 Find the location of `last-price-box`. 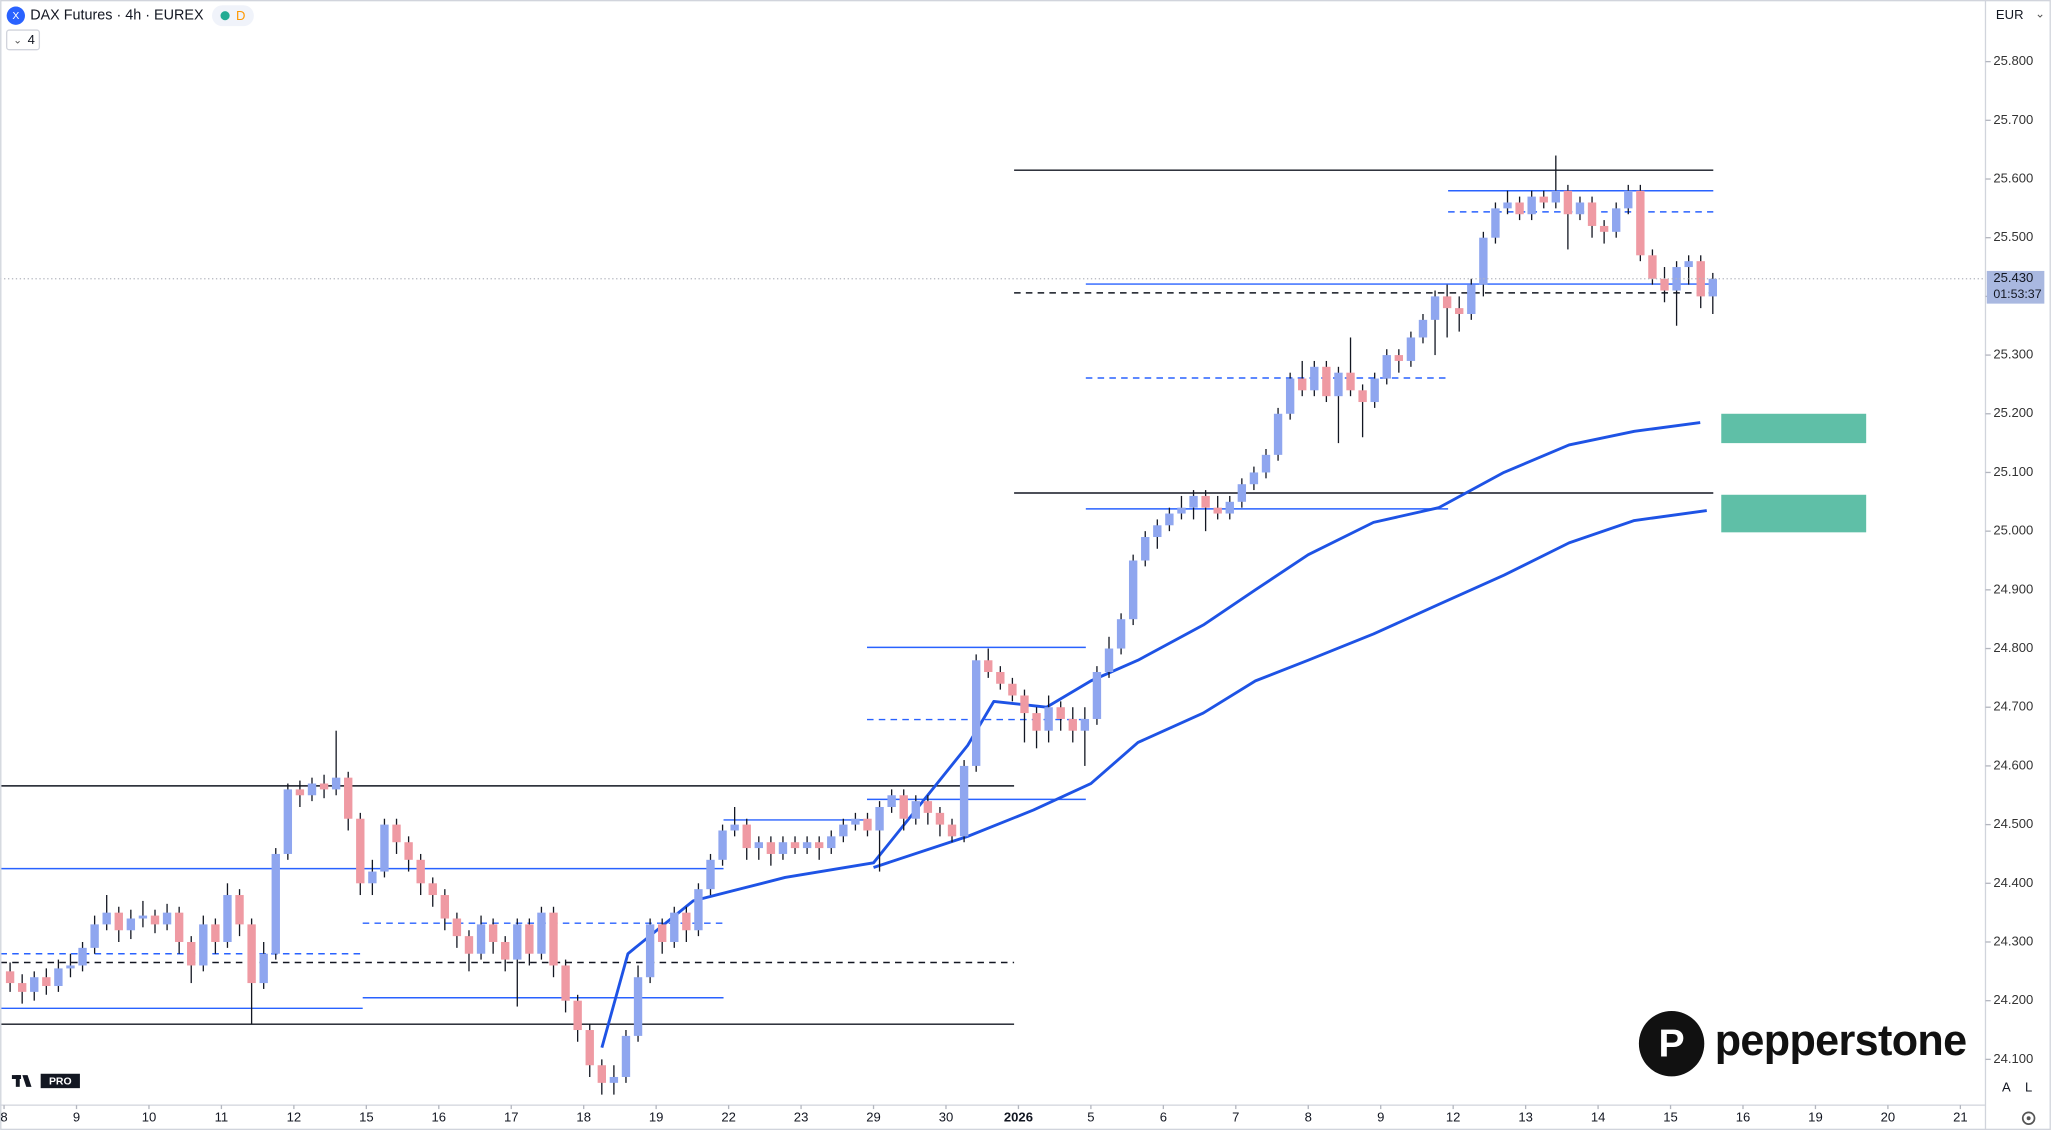

last-price-box is located at coordinates (2015, 287).